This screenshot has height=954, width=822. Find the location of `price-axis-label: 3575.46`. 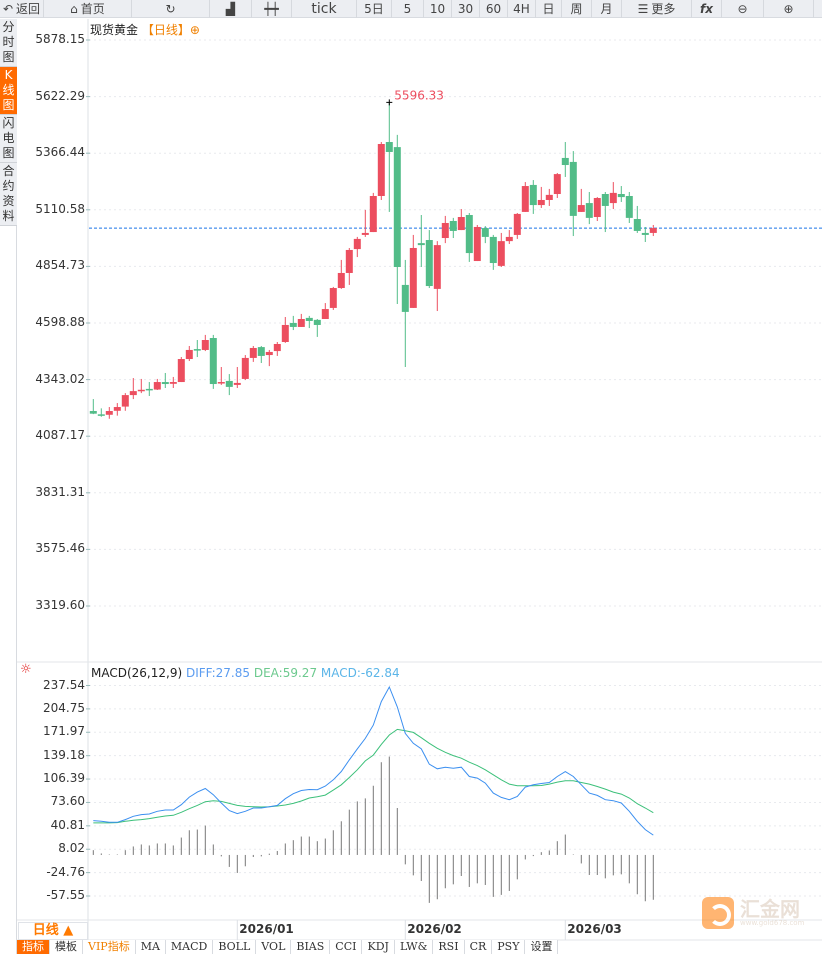

price-axis-label: 3575.46 is located at coordinates (60, 548).